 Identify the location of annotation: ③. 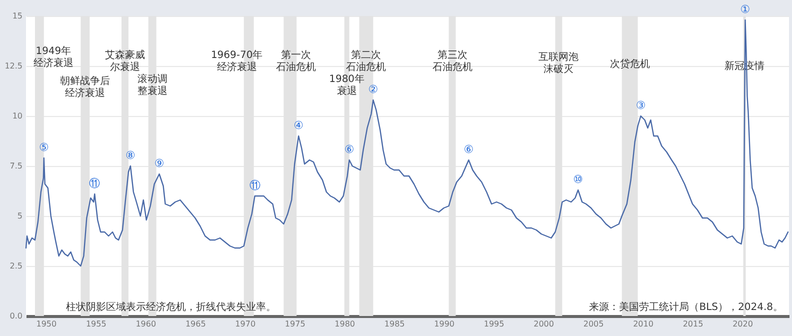
(641, 105).